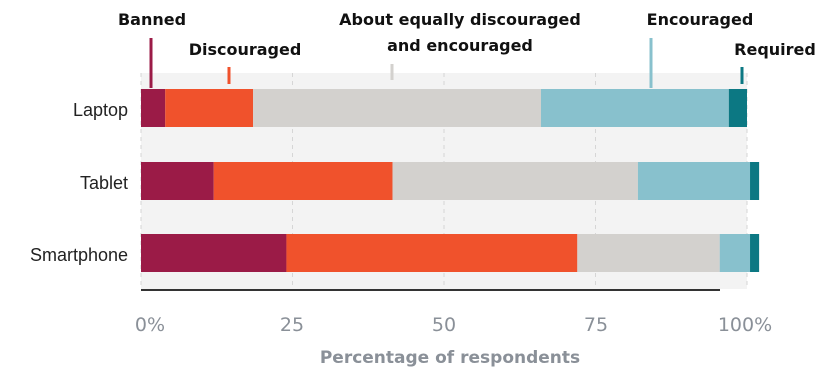  What do you see at coordinates (755, 181) in the screenshot?
I see `bar-tablet-required` at bounding box center [755, 181].